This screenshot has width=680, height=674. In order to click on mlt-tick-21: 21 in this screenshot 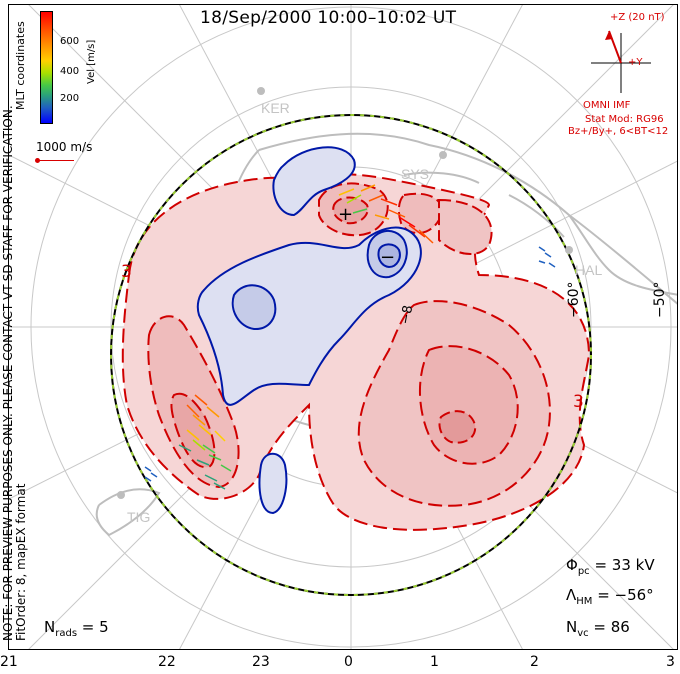, I will do `click(9, 662)`.